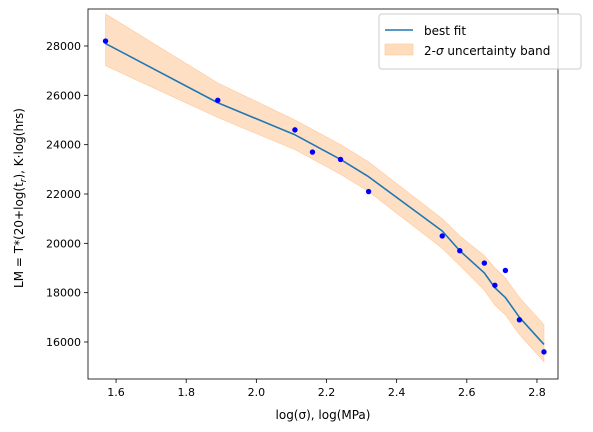 The width and height of the screenshot is (593, 432). What do you see at coordinates (63, 293) in the screenshot?
I see `y-tick-label: 18000` at bounding box center [63, 293].